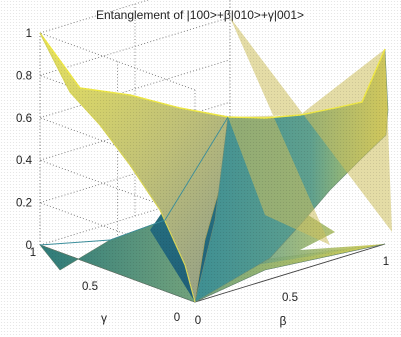 This screenshot has width=401, height=337. I want to click on z-tick-label: 0.6, so click(24, 119).